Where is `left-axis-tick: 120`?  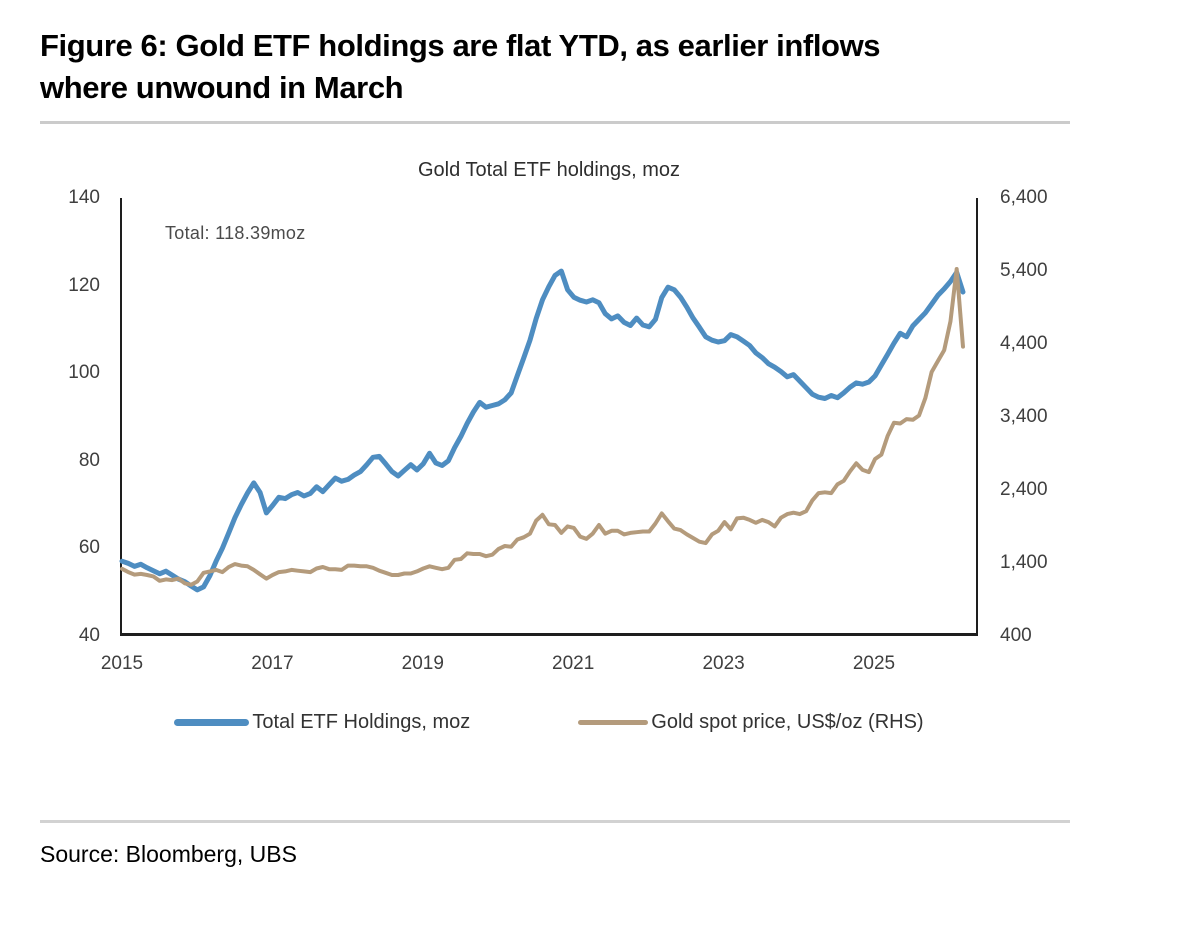
left-axis-tick: 120 is located at coordinates (84, 285).